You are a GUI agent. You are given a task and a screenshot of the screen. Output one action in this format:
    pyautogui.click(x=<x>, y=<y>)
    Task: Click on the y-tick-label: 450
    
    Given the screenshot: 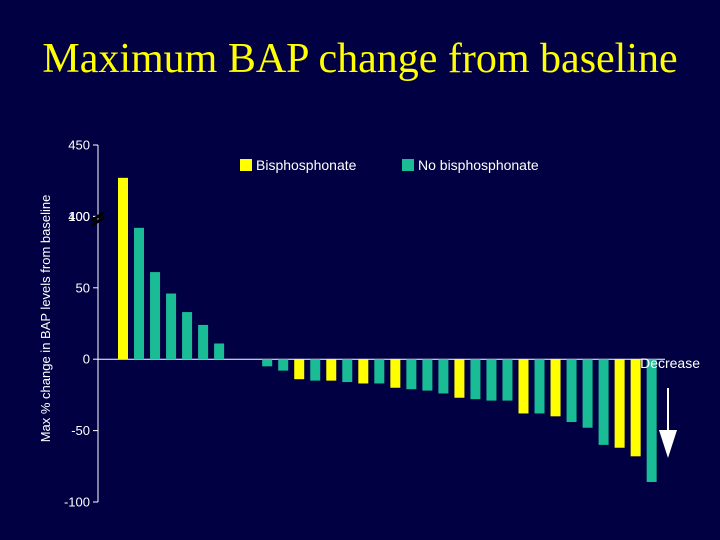 What is the action you would take?
    pyautogui.click(x=79, y=145)
    